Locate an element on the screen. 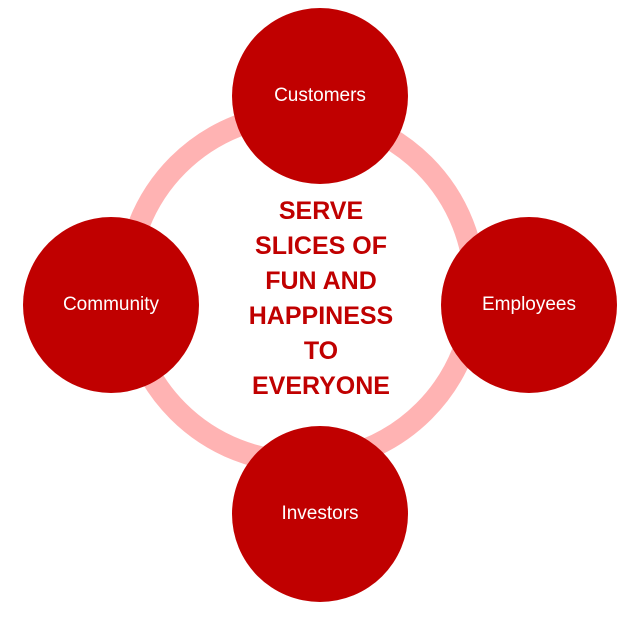 The height and width of the screenshot is (618, 627). central-message-line-2: SLICES OF is located at coordinates (321, 246).